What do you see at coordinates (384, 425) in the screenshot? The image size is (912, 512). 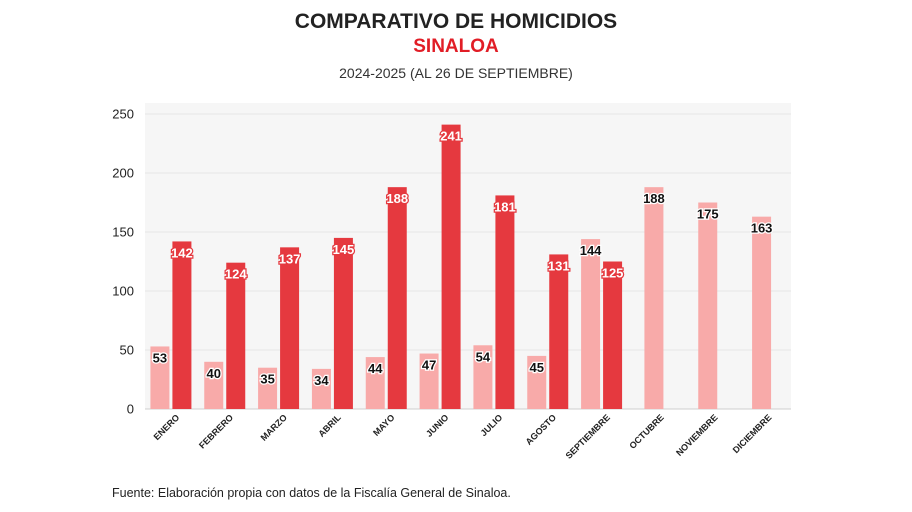 I see `x-tick-label: MAYO` at bounding box center [384, 425].